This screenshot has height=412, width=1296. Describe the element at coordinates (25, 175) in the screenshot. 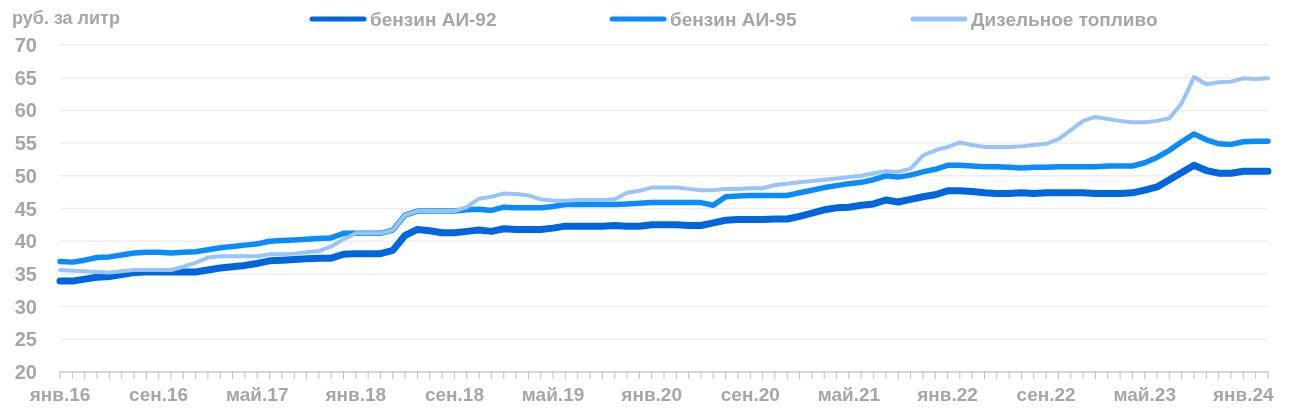

I see `y-tick-label: 50` at that location.